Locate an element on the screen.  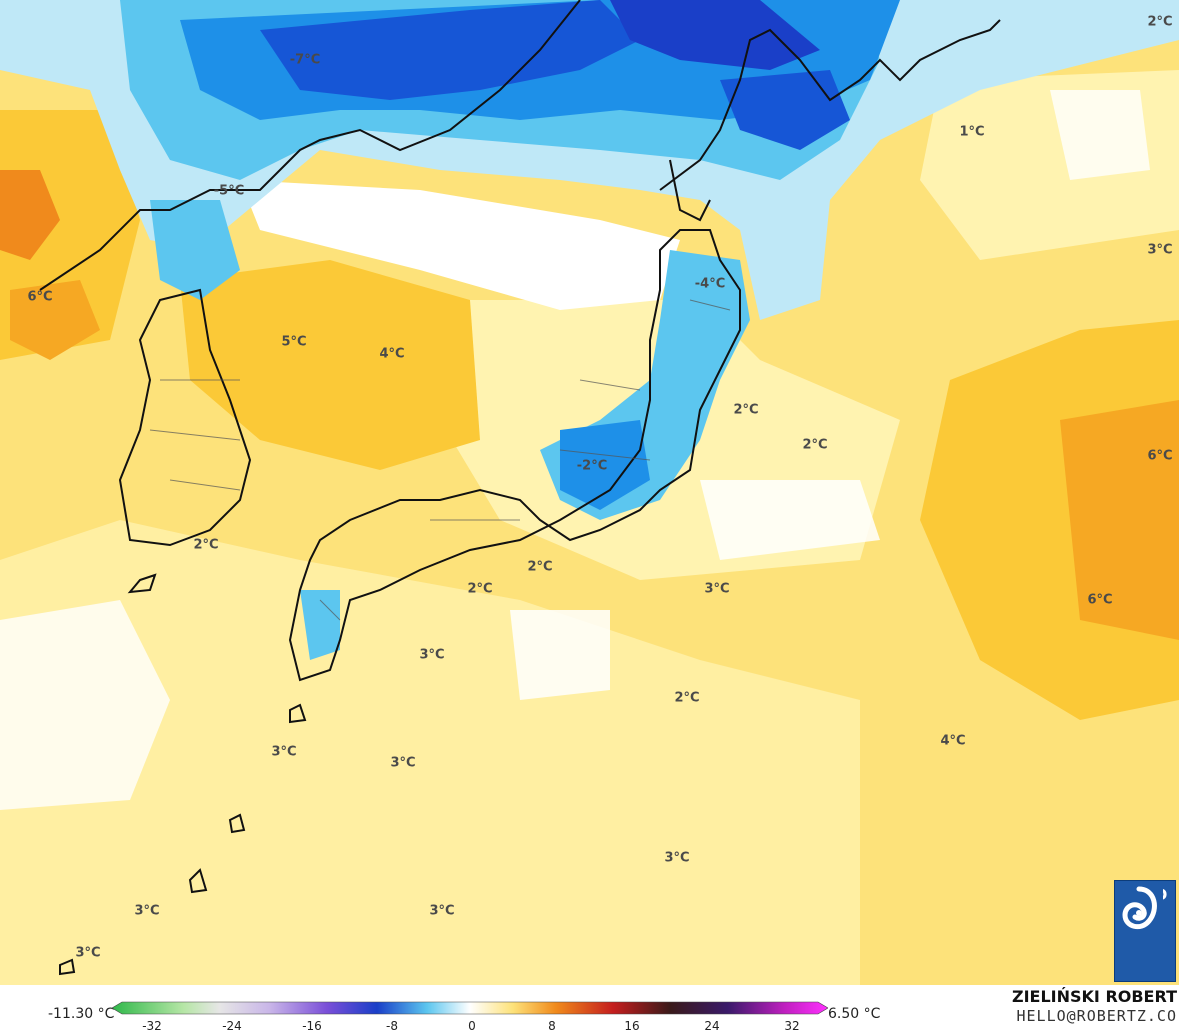
author-email: HELLO@ROBERTZ.CO is located at coordinates (1096, 1016).